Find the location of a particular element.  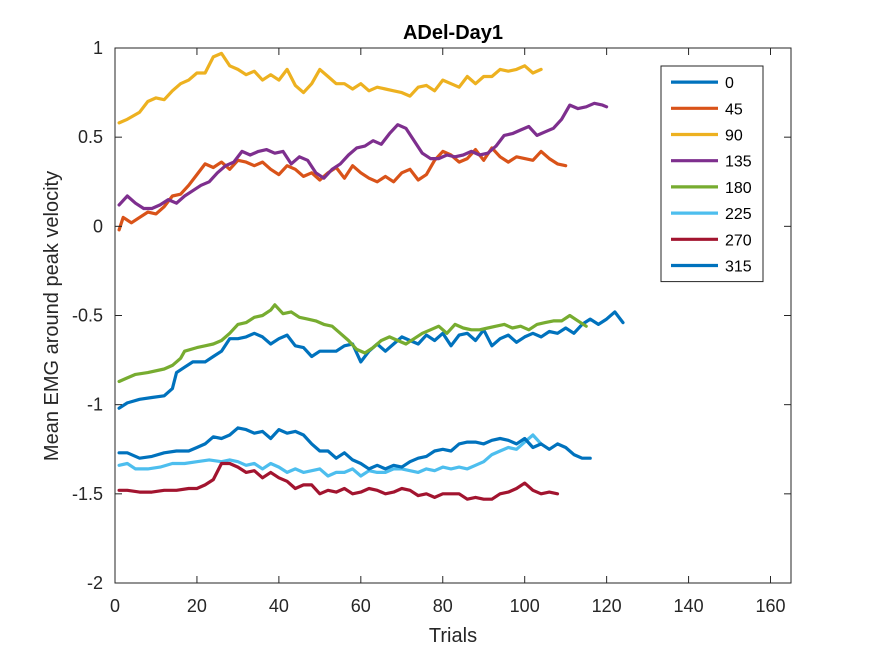

legend: 0 45 90 135 180 225 270 315 is located at coordinates (712, 174).